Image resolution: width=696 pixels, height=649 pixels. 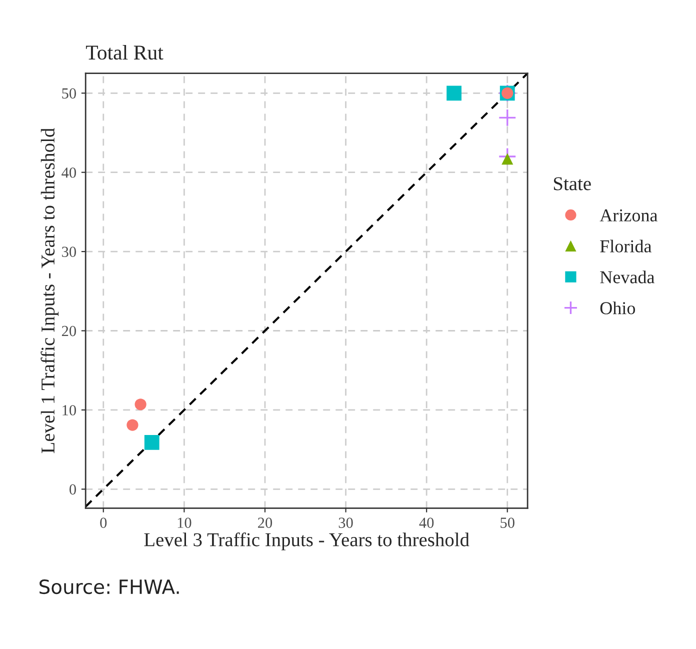 I want to click on legend-label: Nevada, so click(x=627, y=277).